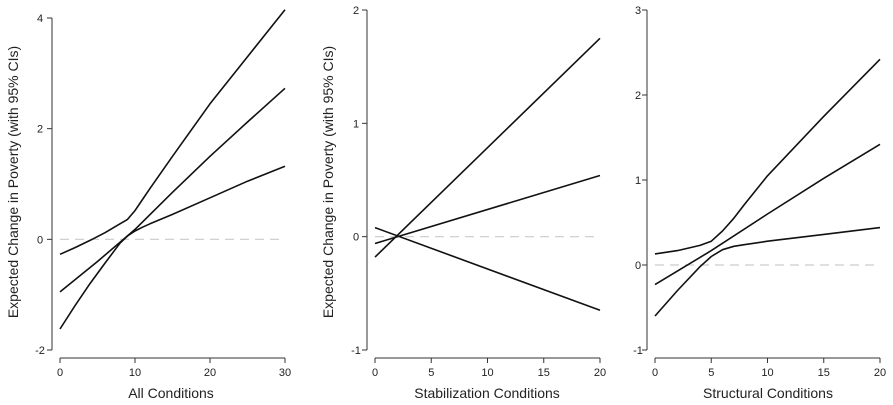 The height and width of the screenshot is (405, 893). What do you see at coordinates (638, 11) in the screenshot?
I see `y-tick-label: 3` at bounding box center [638, 11].